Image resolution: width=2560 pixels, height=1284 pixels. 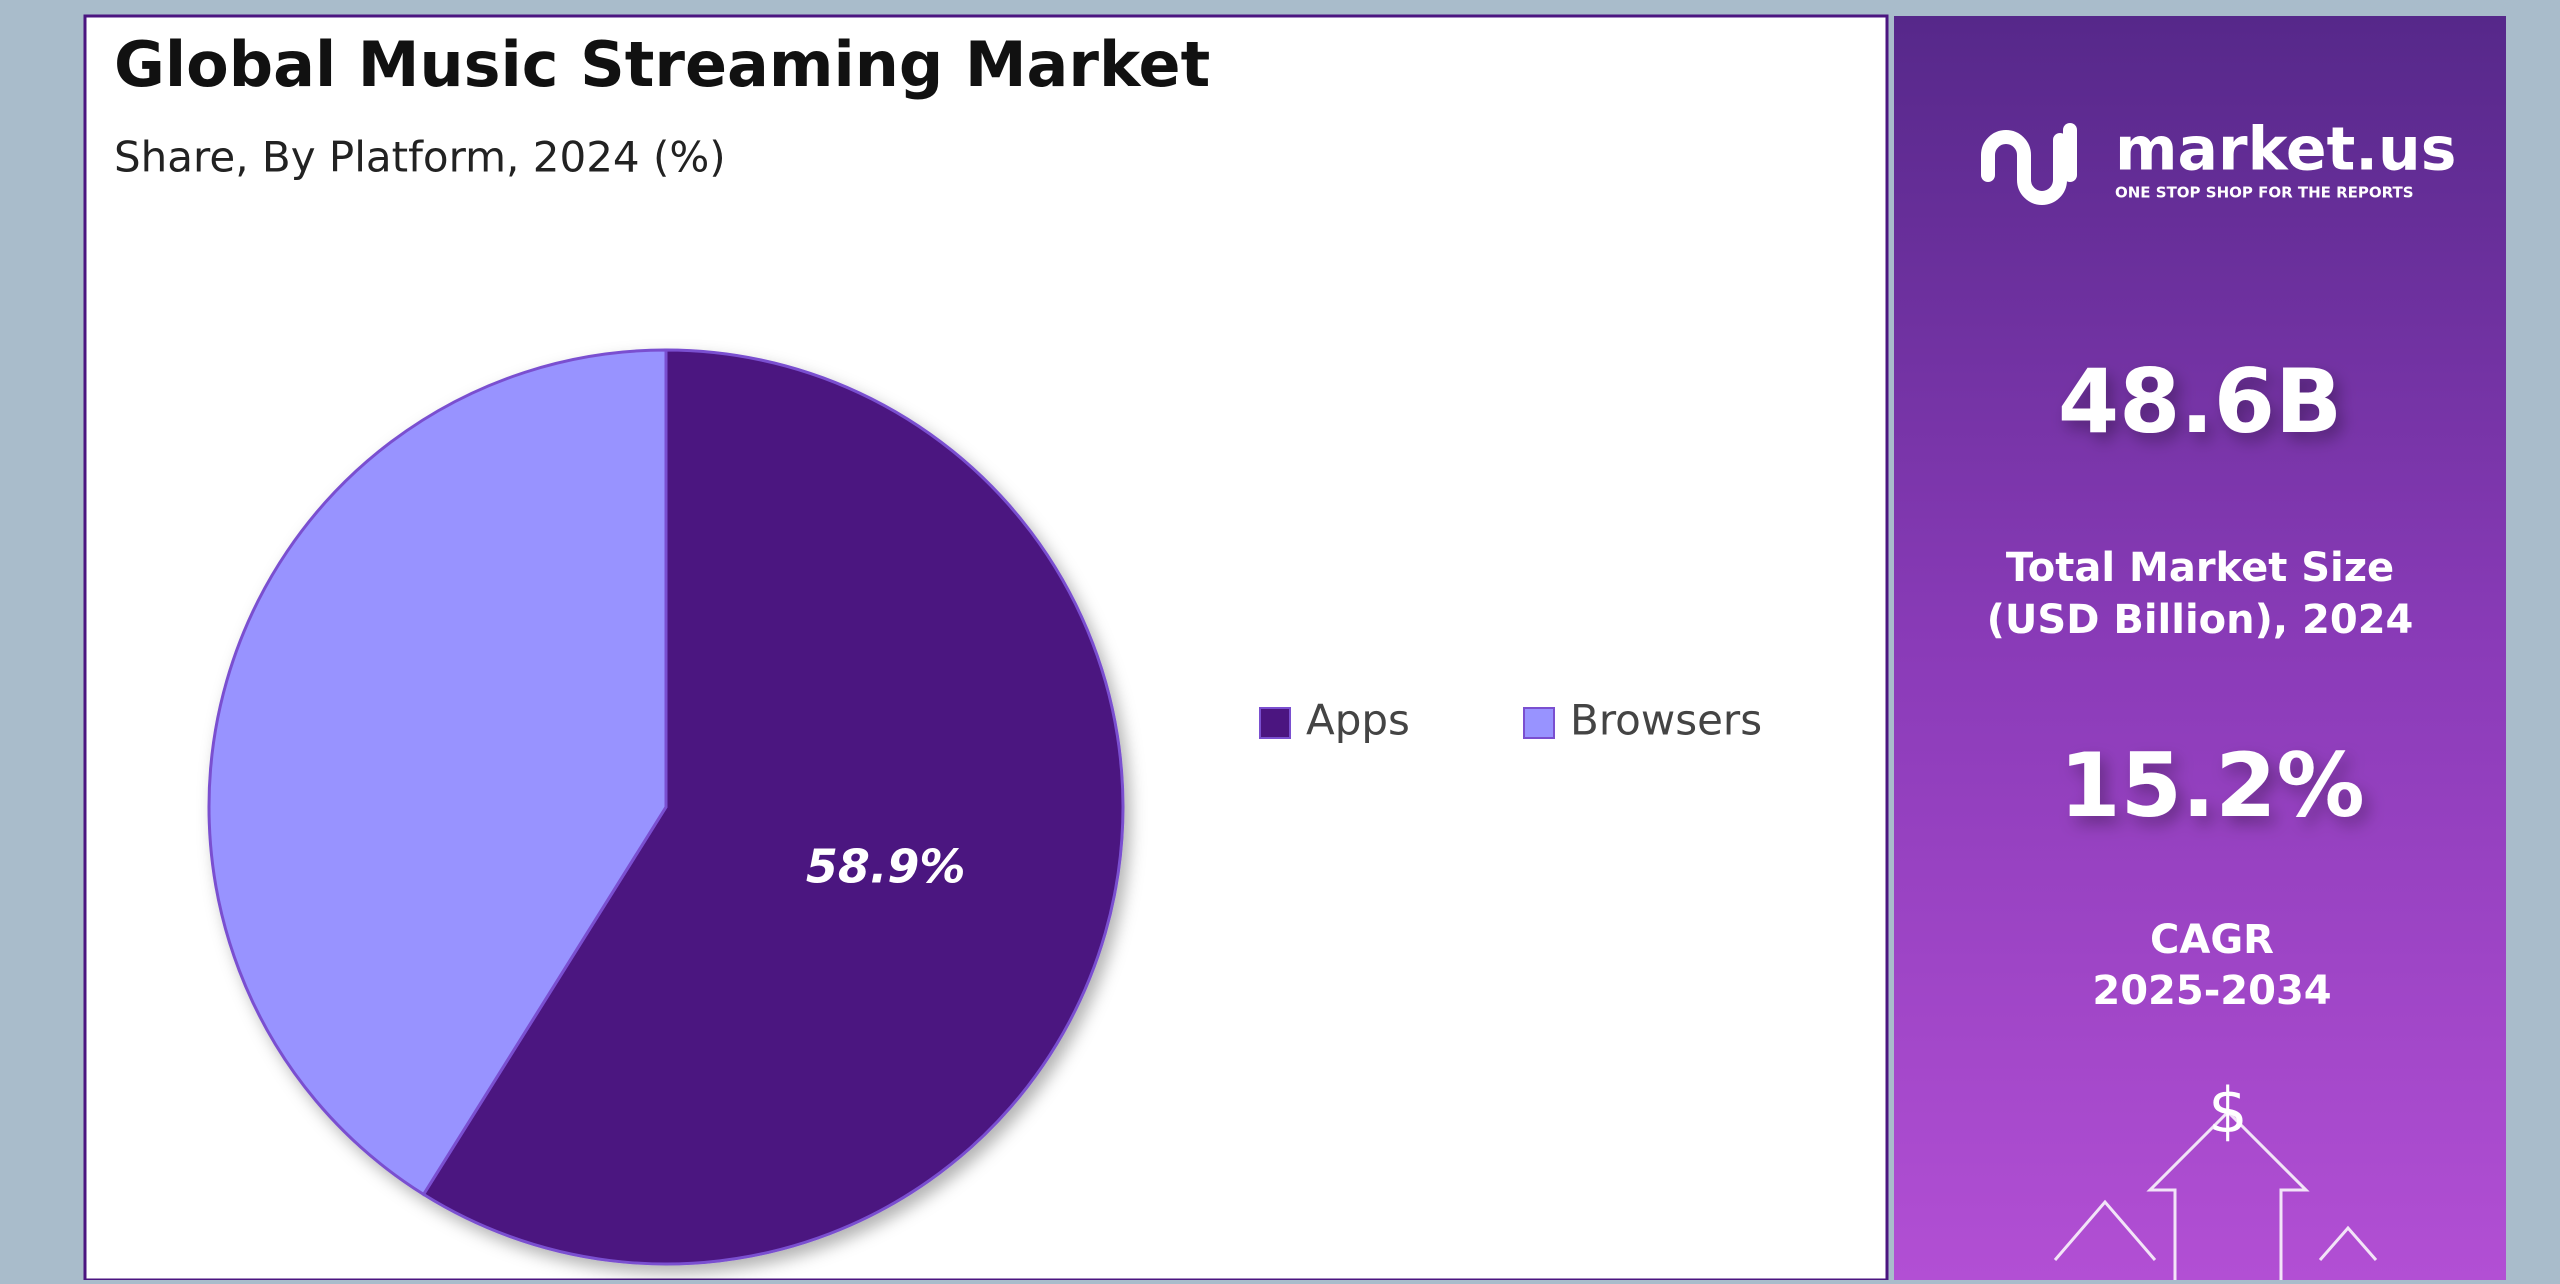 I want to click on data-label: 58.9%, so click(x=886, y=867).